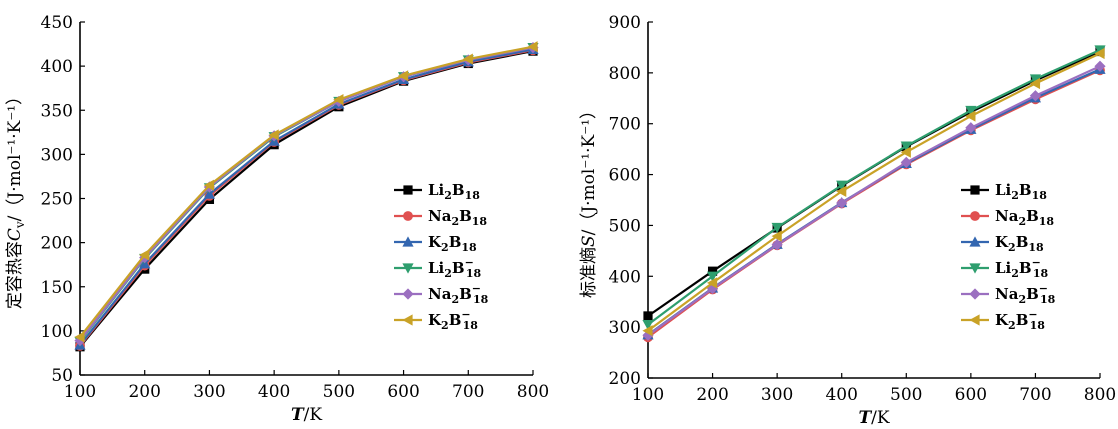 The width and height of the screenshot is (1118, 429). Describe the element at coordinates (1025, 294) in the screenshot. I see `legend-label: Na2B− 18` at that location.